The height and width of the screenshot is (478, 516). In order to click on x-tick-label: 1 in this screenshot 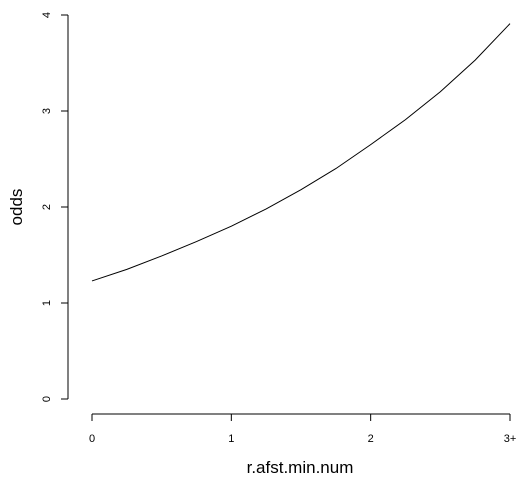, I will do `click(231, 439)`.